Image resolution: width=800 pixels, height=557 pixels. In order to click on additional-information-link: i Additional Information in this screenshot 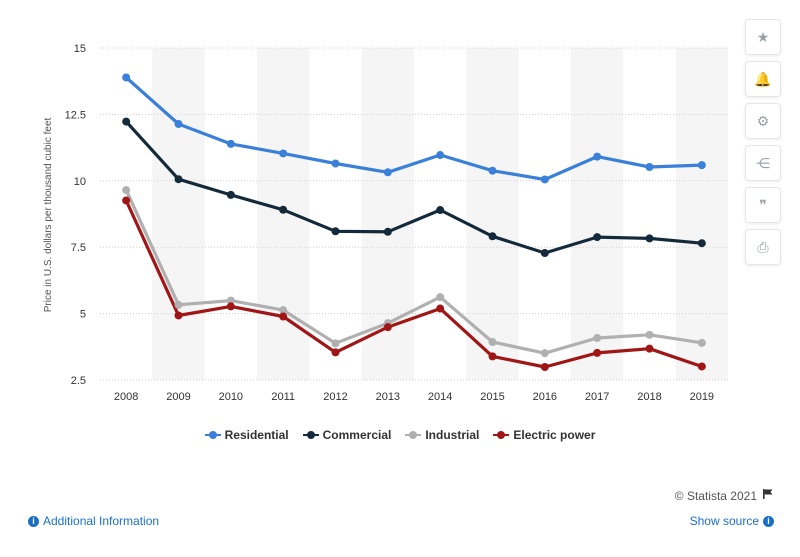, I will do `click(93, 521)`.